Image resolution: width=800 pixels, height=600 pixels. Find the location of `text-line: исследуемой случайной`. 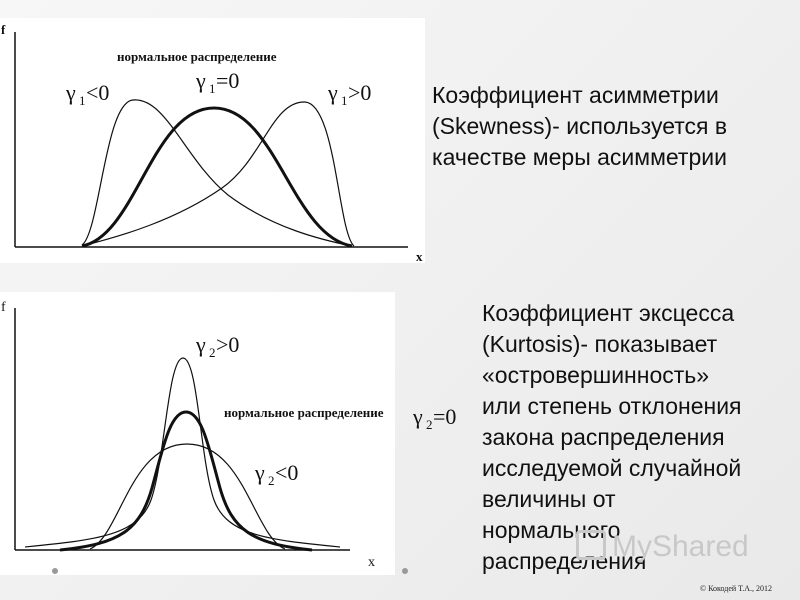

text-line: исследуемой случайной is located at coordinates (612, 468).